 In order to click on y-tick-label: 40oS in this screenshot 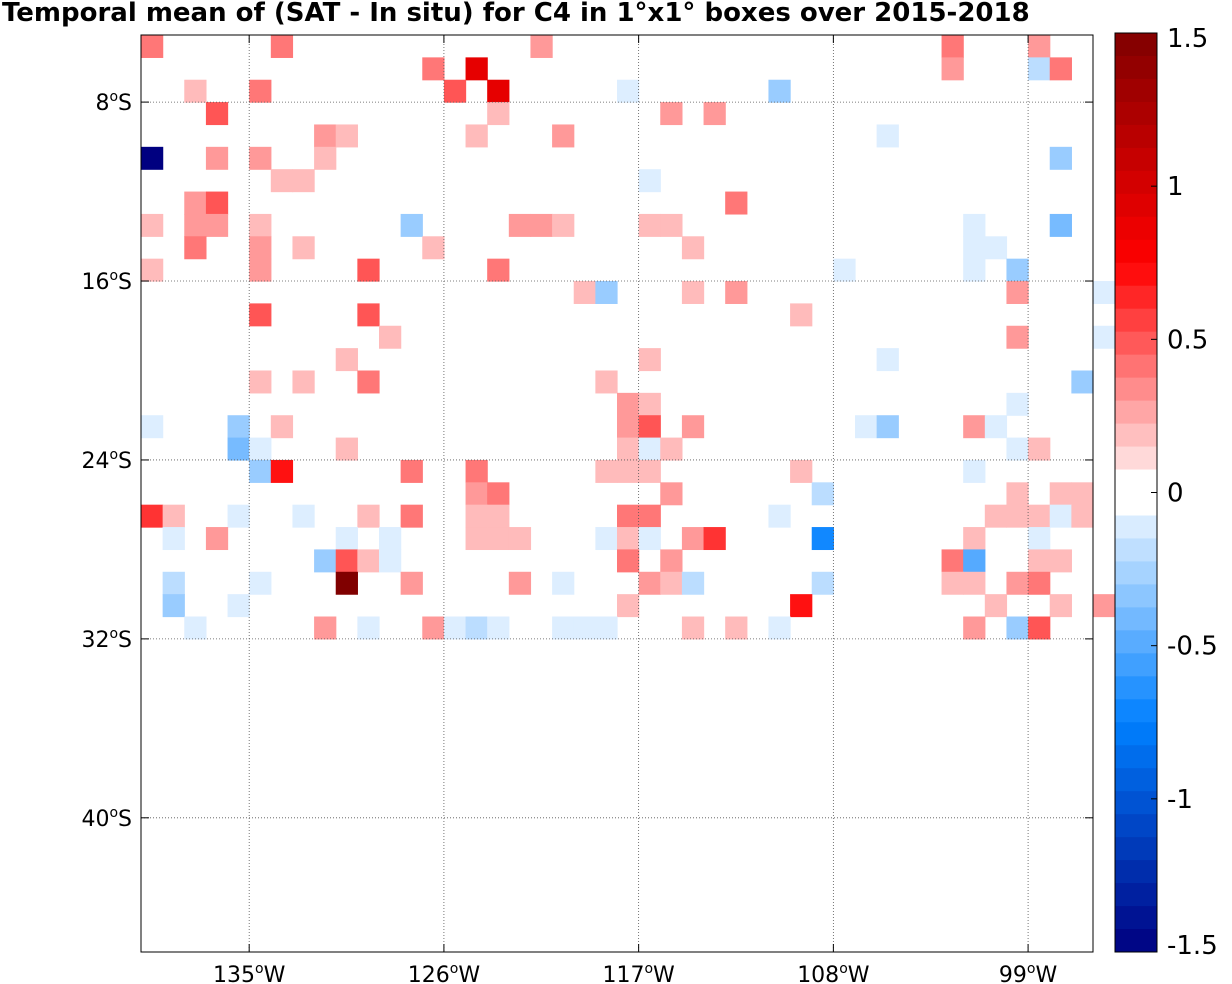, I will do `click(106, 818)`.